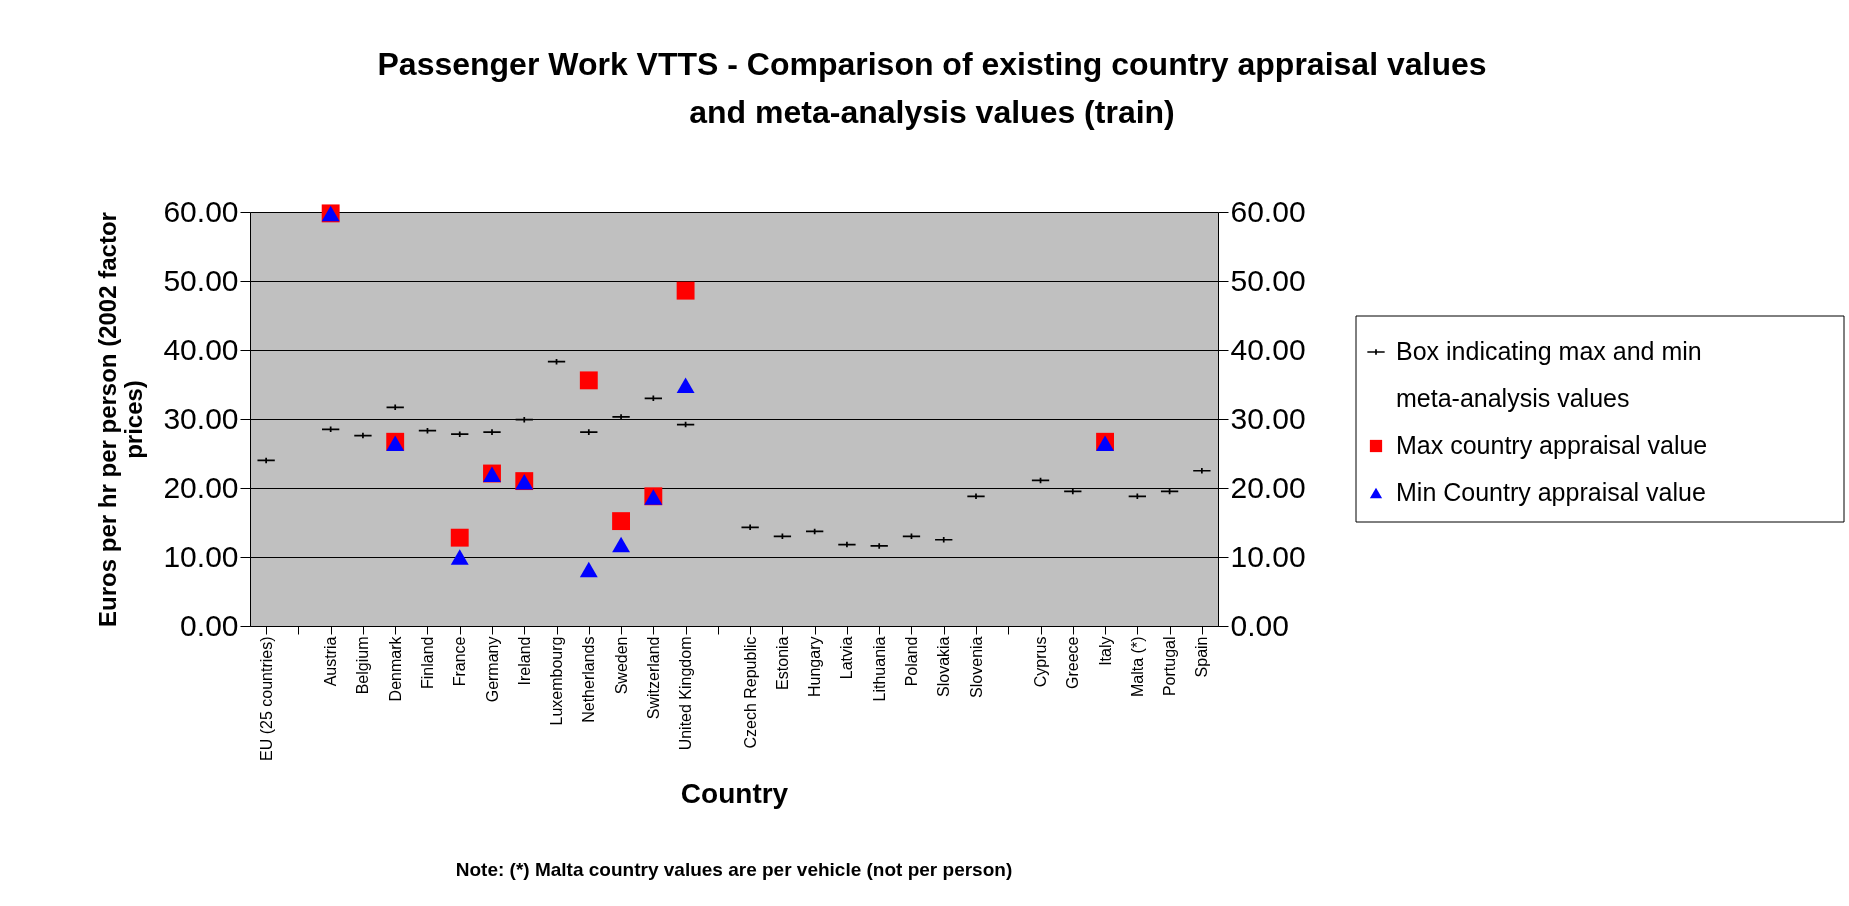  Describe the element at coordinates (209, 625) in the screenshot. I see `y-tick-label: 0.00` at that location.